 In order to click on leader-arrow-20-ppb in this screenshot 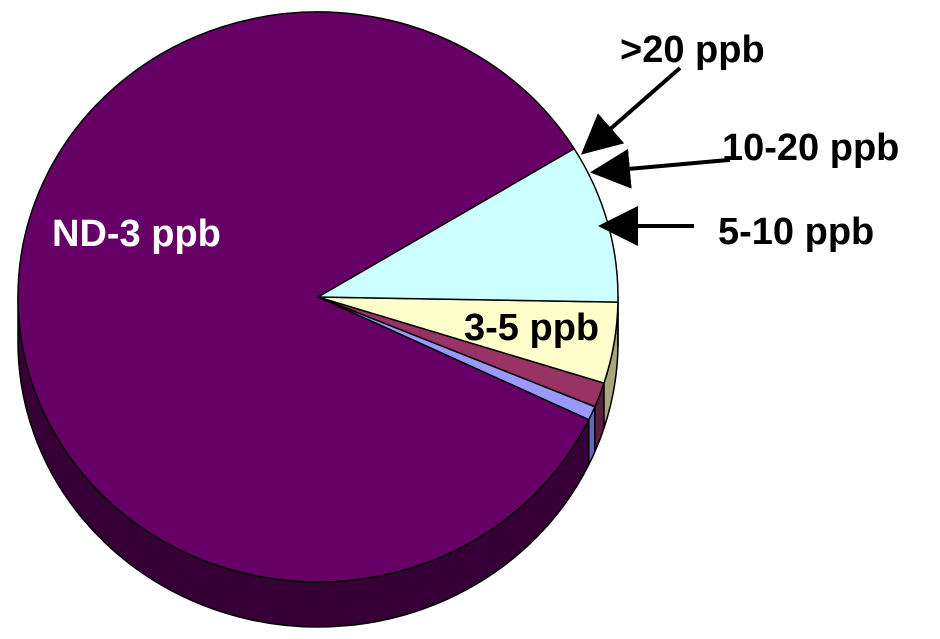, I will do `click(631, 110)`.